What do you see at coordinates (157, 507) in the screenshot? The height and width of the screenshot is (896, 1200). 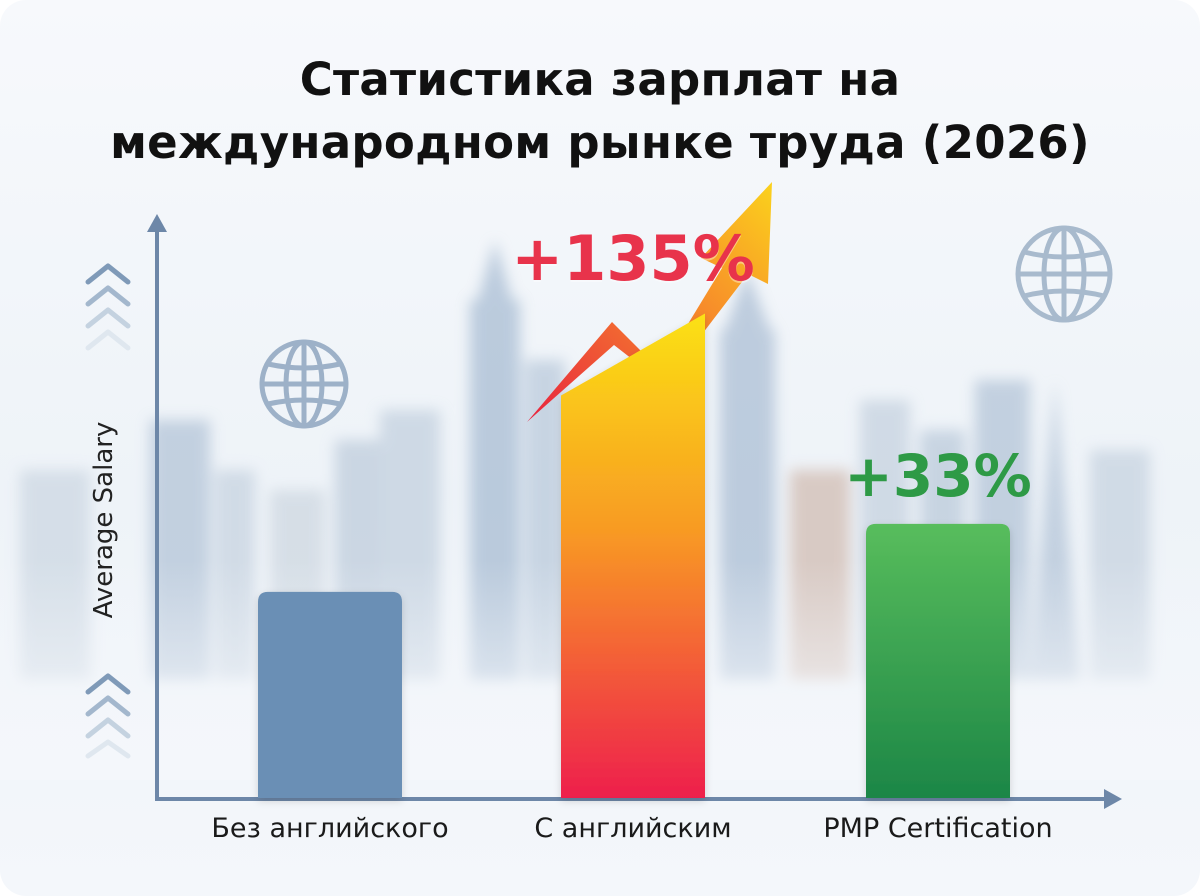 I see `y-axis` at bounding box center [157, 507].